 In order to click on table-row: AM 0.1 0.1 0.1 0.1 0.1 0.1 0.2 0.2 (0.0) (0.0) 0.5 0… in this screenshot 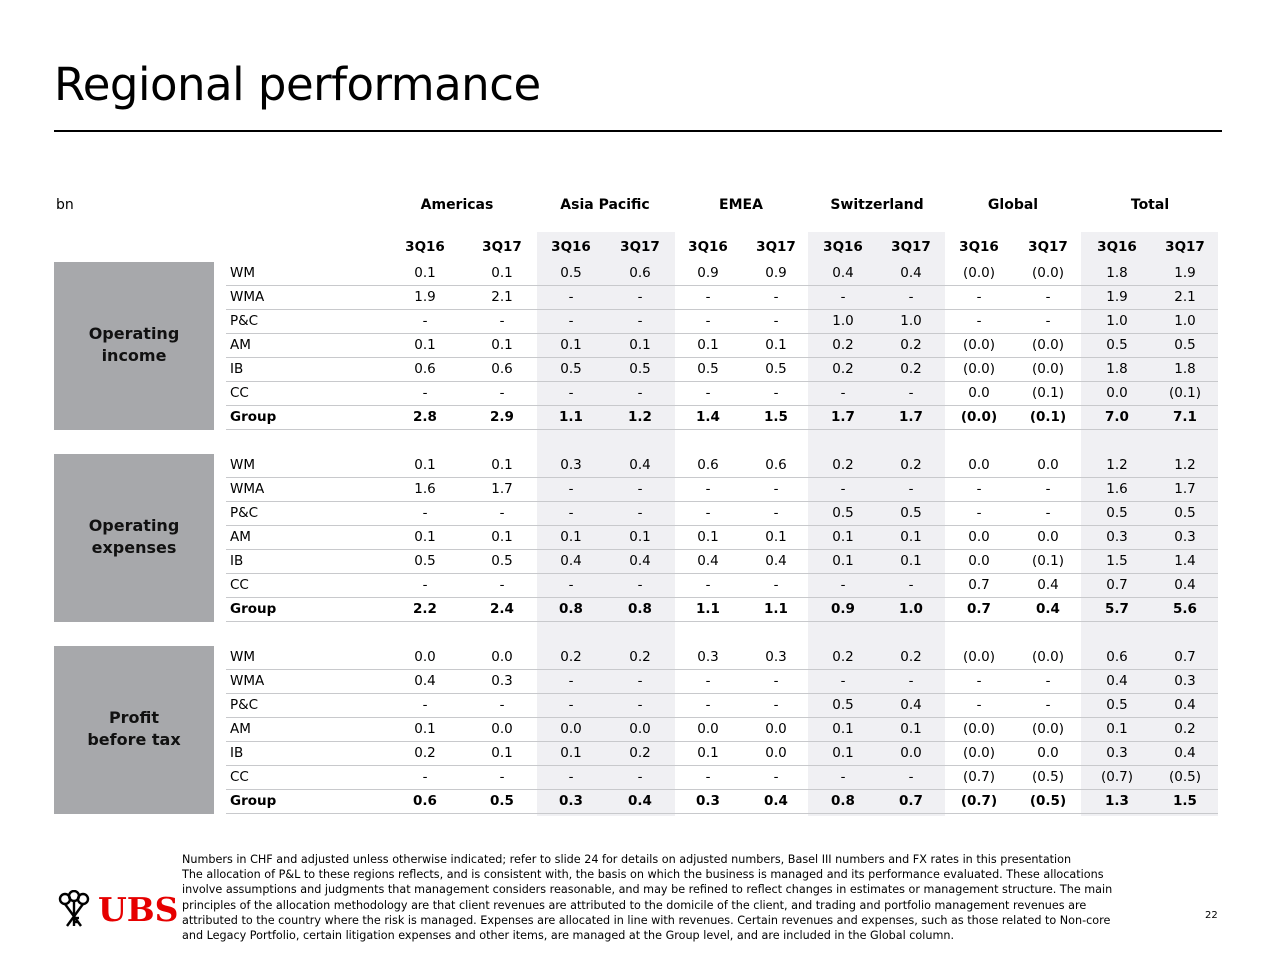, I will do `click(722, 346)`.